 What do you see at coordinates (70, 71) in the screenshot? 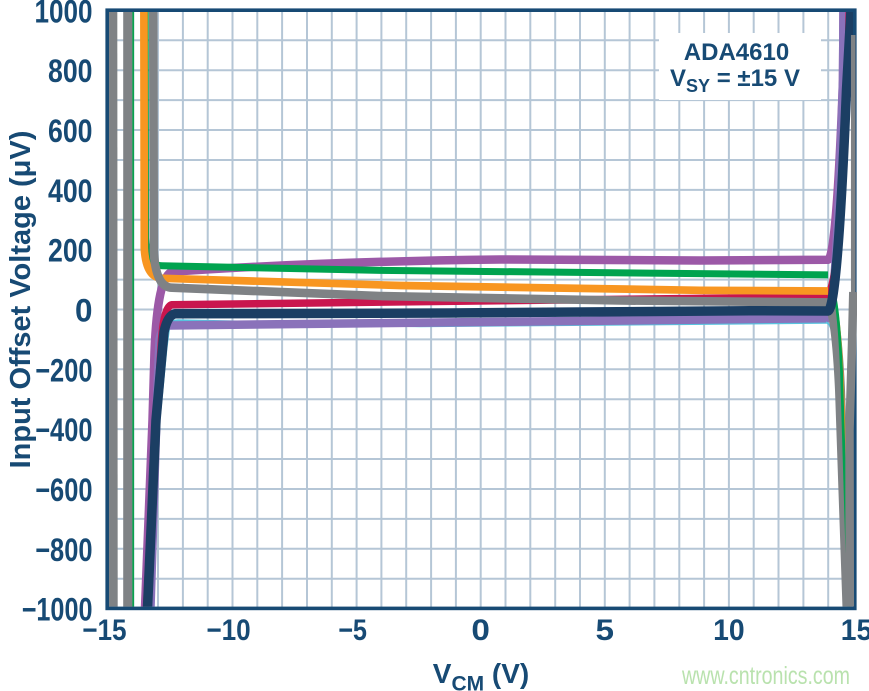
I see `svg-text: 800` at bounding box center [70, 71].